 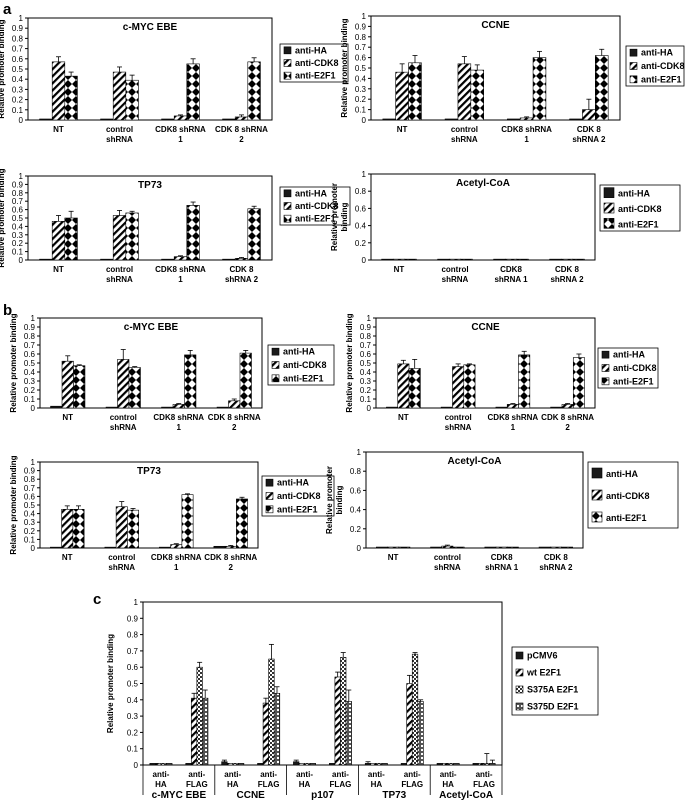 What do you see at coordinates (366, 345) in the screenshot?
I see `y-tick-label: 0.7` at bounding box center [366, 345].